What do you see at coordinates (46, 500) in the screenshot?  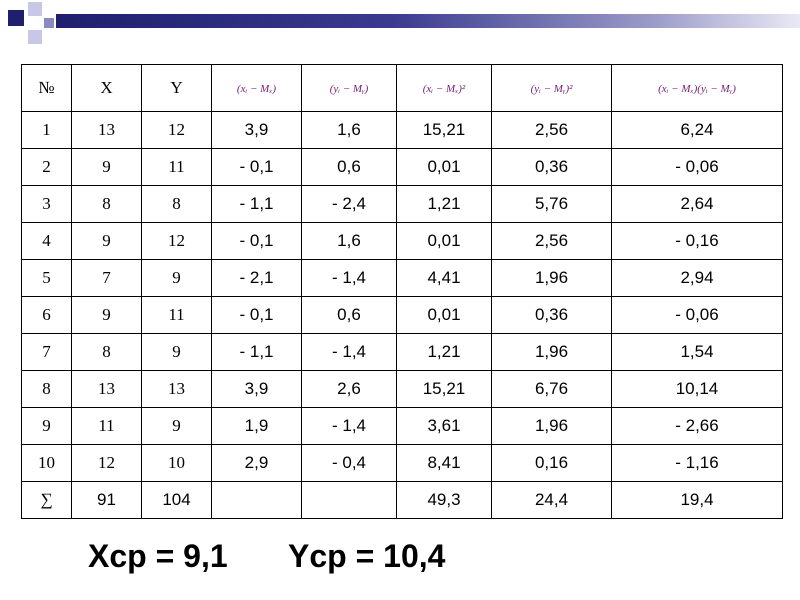 I see `sum-symbol: ∑` at bounding box center [46, 500].